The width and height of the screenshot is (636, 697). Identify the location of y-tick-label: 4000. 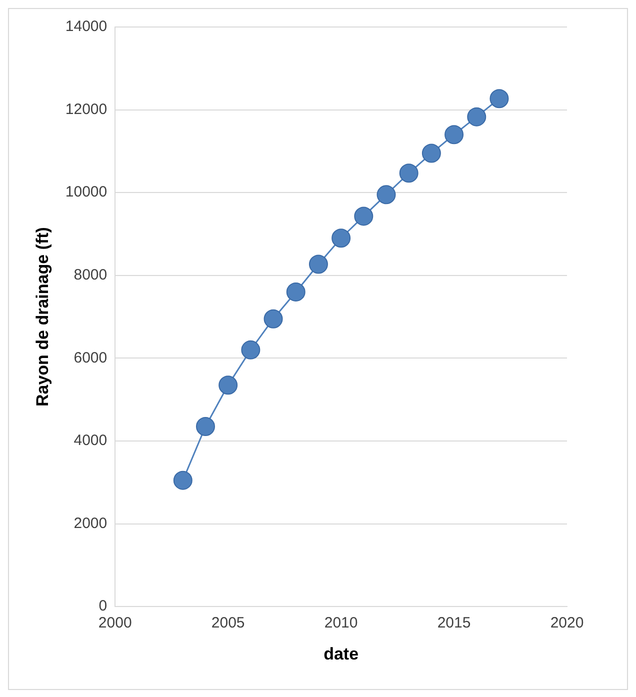
(91, 441).